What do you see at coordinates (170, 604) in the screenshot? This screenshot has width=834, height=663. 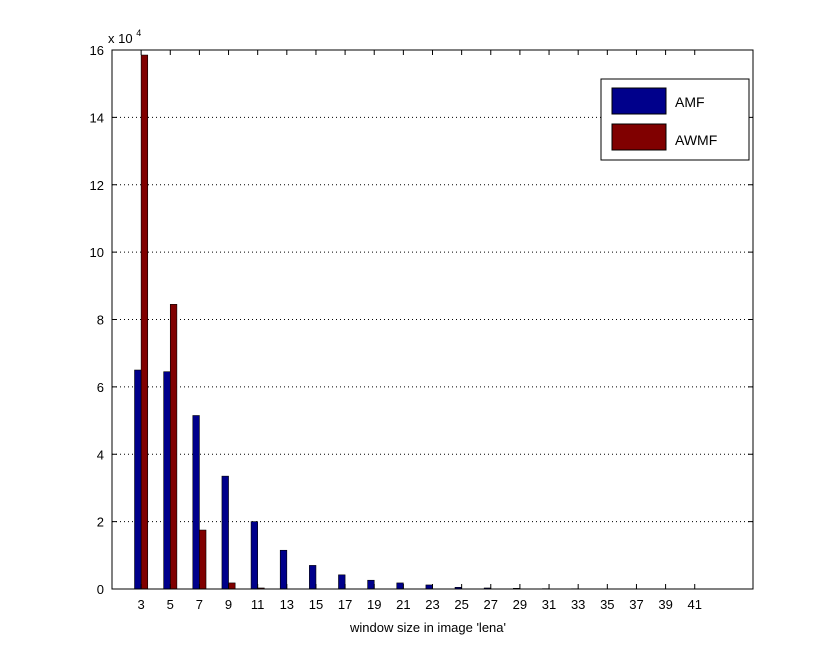 I see `x-tick-label: 5` at bounding box center [170, 604].